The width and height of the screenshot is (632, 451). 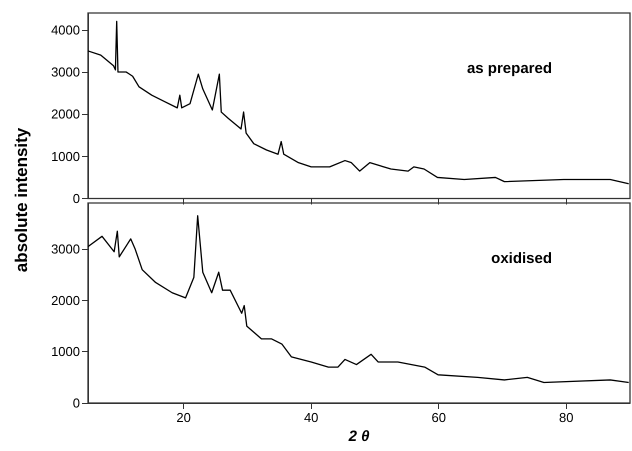 What do you see at coordinates (521, 258) in the screenshot?
I see `annotation: oxidised` at bounding box center [521, 258].